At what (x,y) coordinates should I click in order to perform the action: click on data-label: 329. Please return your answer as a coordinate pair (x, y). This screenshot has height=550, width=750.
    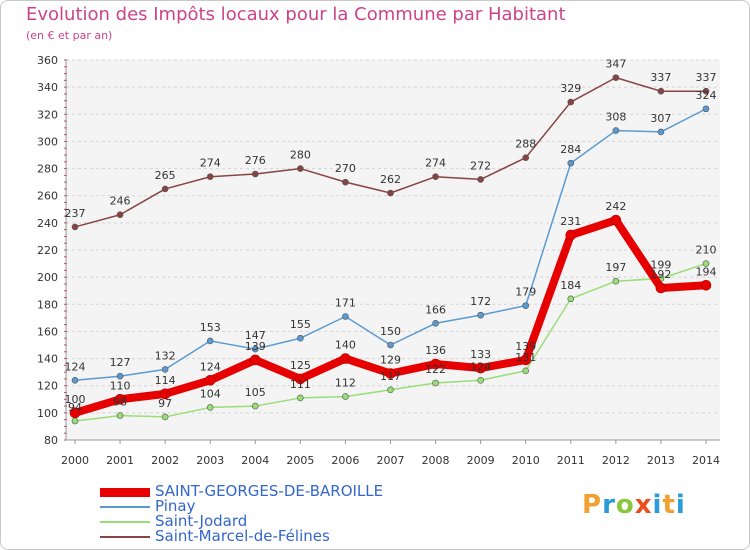
    Looking at the image, I should click on (570, 88).